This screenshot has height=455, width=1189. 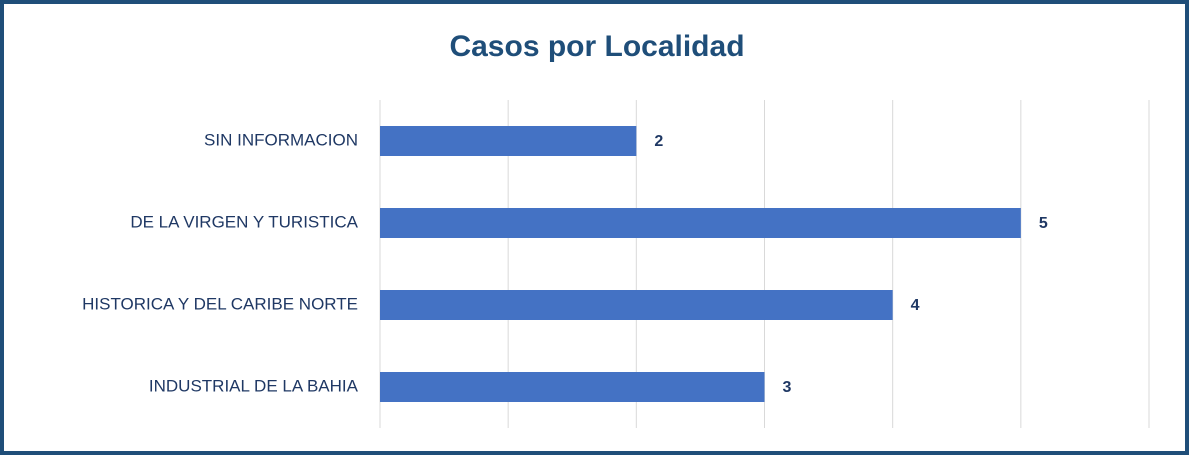 What do you see at coordinates (596, 46) in the screenshot?
I see `chart-title: Casos por Localidad` at bounding box center [596, 46].